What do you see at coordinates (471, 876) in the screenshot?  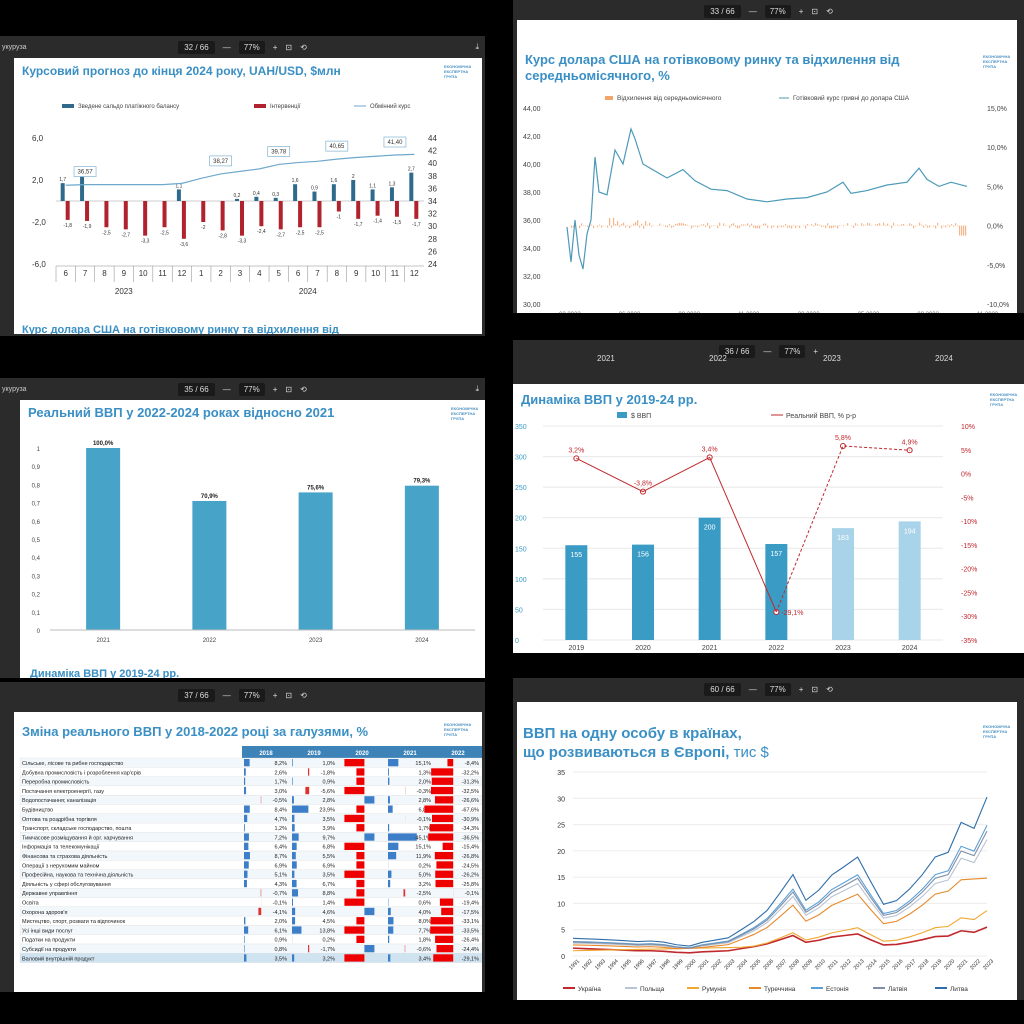 I see `cell-value: -26,2%` at bounding box center [471, 876].